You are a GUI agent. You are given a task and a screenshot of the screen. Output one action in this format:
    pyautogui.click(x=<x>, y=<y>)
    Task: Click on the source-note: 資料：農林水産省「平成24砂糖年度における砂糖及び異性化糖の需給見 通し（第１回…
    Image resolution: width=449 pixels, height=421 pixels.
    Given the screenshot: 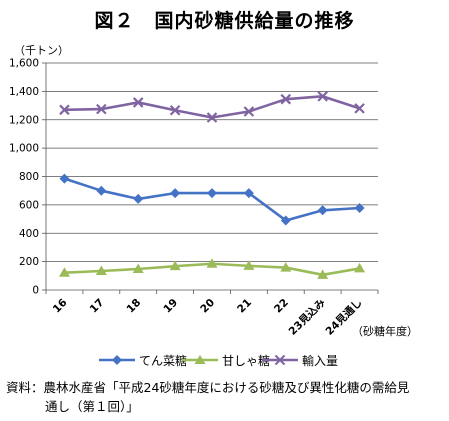 What is the action you would take?
    pyautogui.click(x=226, y=397)
    